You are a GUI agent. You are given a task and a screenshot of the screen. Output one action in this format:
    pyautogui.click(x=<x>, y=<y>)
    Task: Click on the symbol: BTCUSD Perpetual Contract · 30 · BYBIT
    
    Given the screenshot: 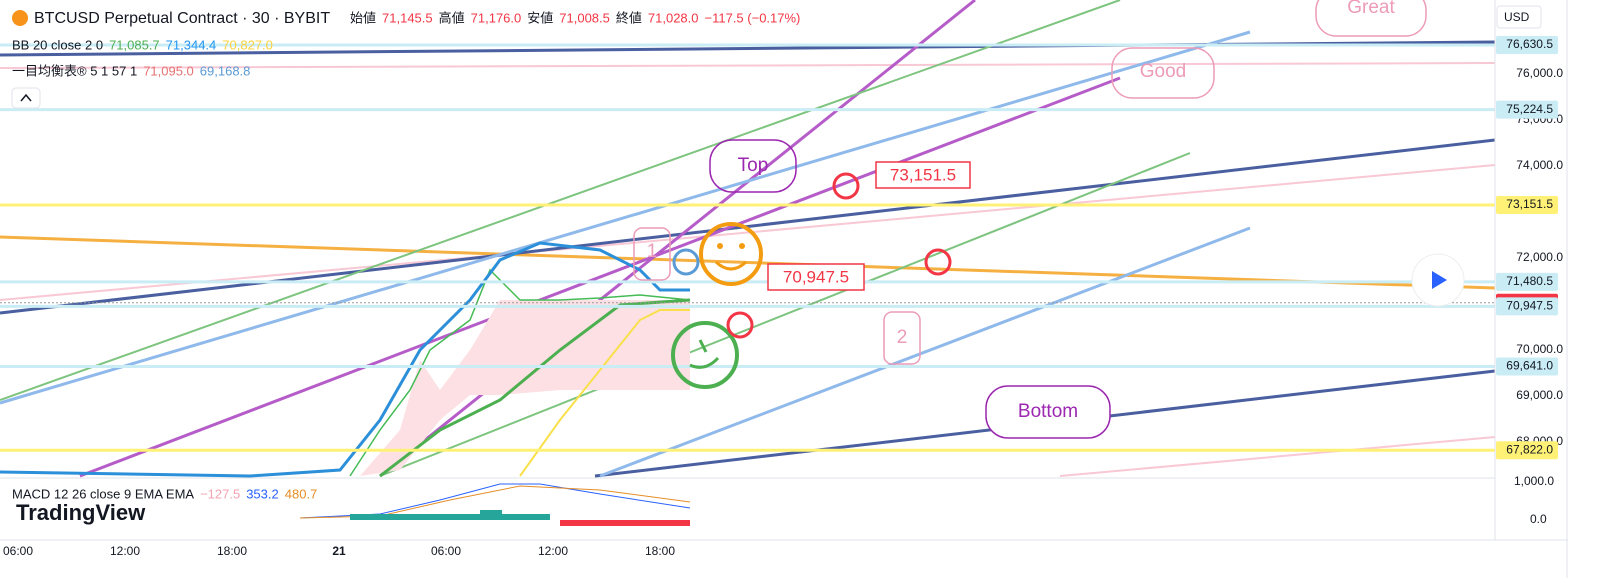 What is the action you would take?
    pyautogui.click(x=182, y=18)
    